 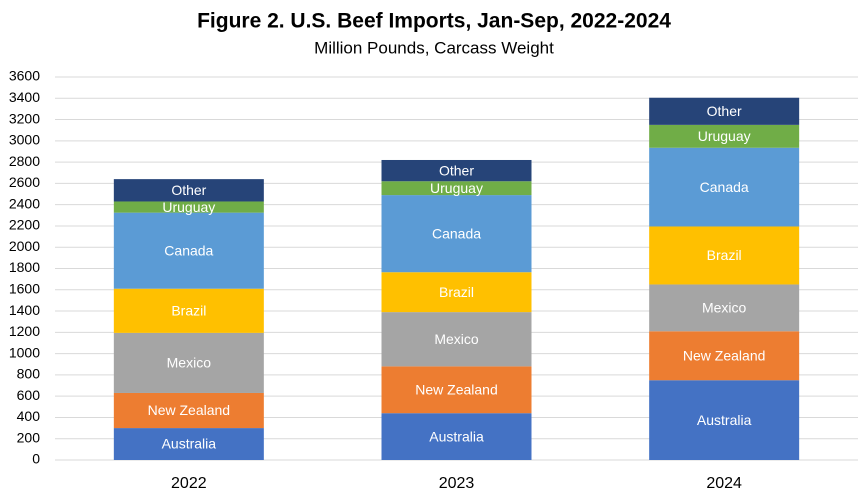 What do you see at coordinates (24, 310) in the screenshot?
I see `y-tick-label: 1400` at bounding box center [24, 310].